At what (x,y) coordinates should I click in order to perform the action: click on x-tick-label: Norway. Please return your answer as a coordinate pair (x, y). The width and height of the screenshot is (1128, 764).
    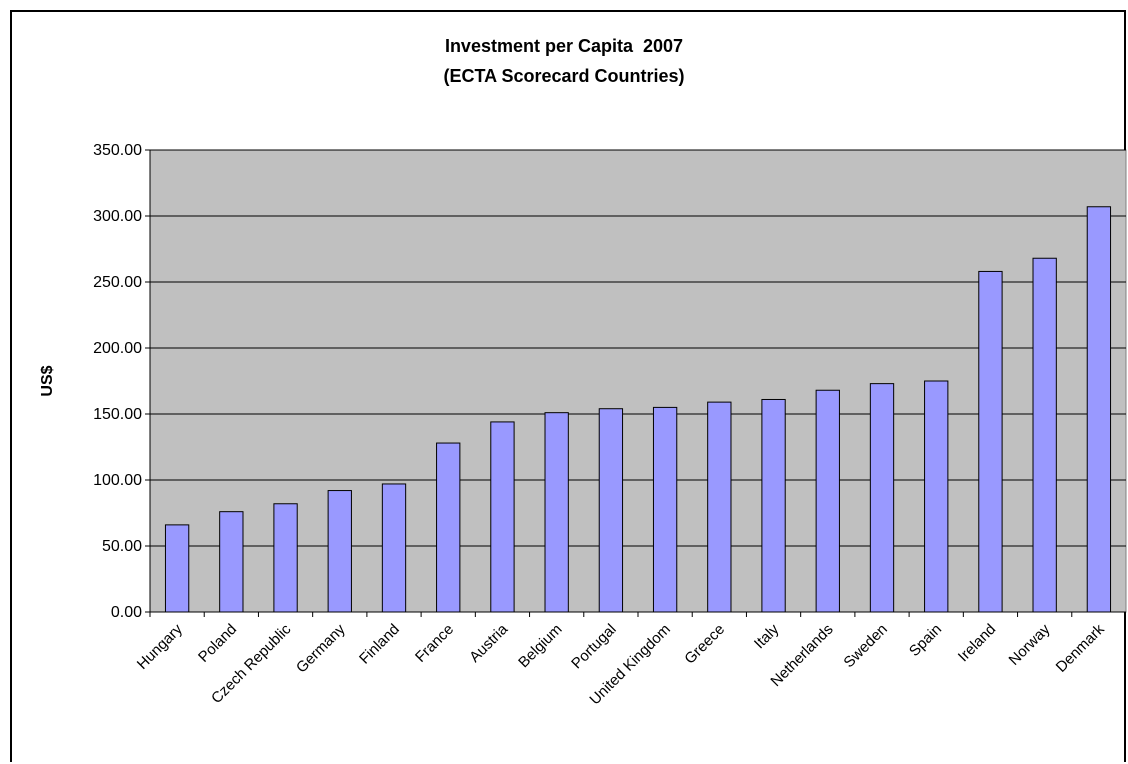
    Looking at the image, I should click on (1030, 644).